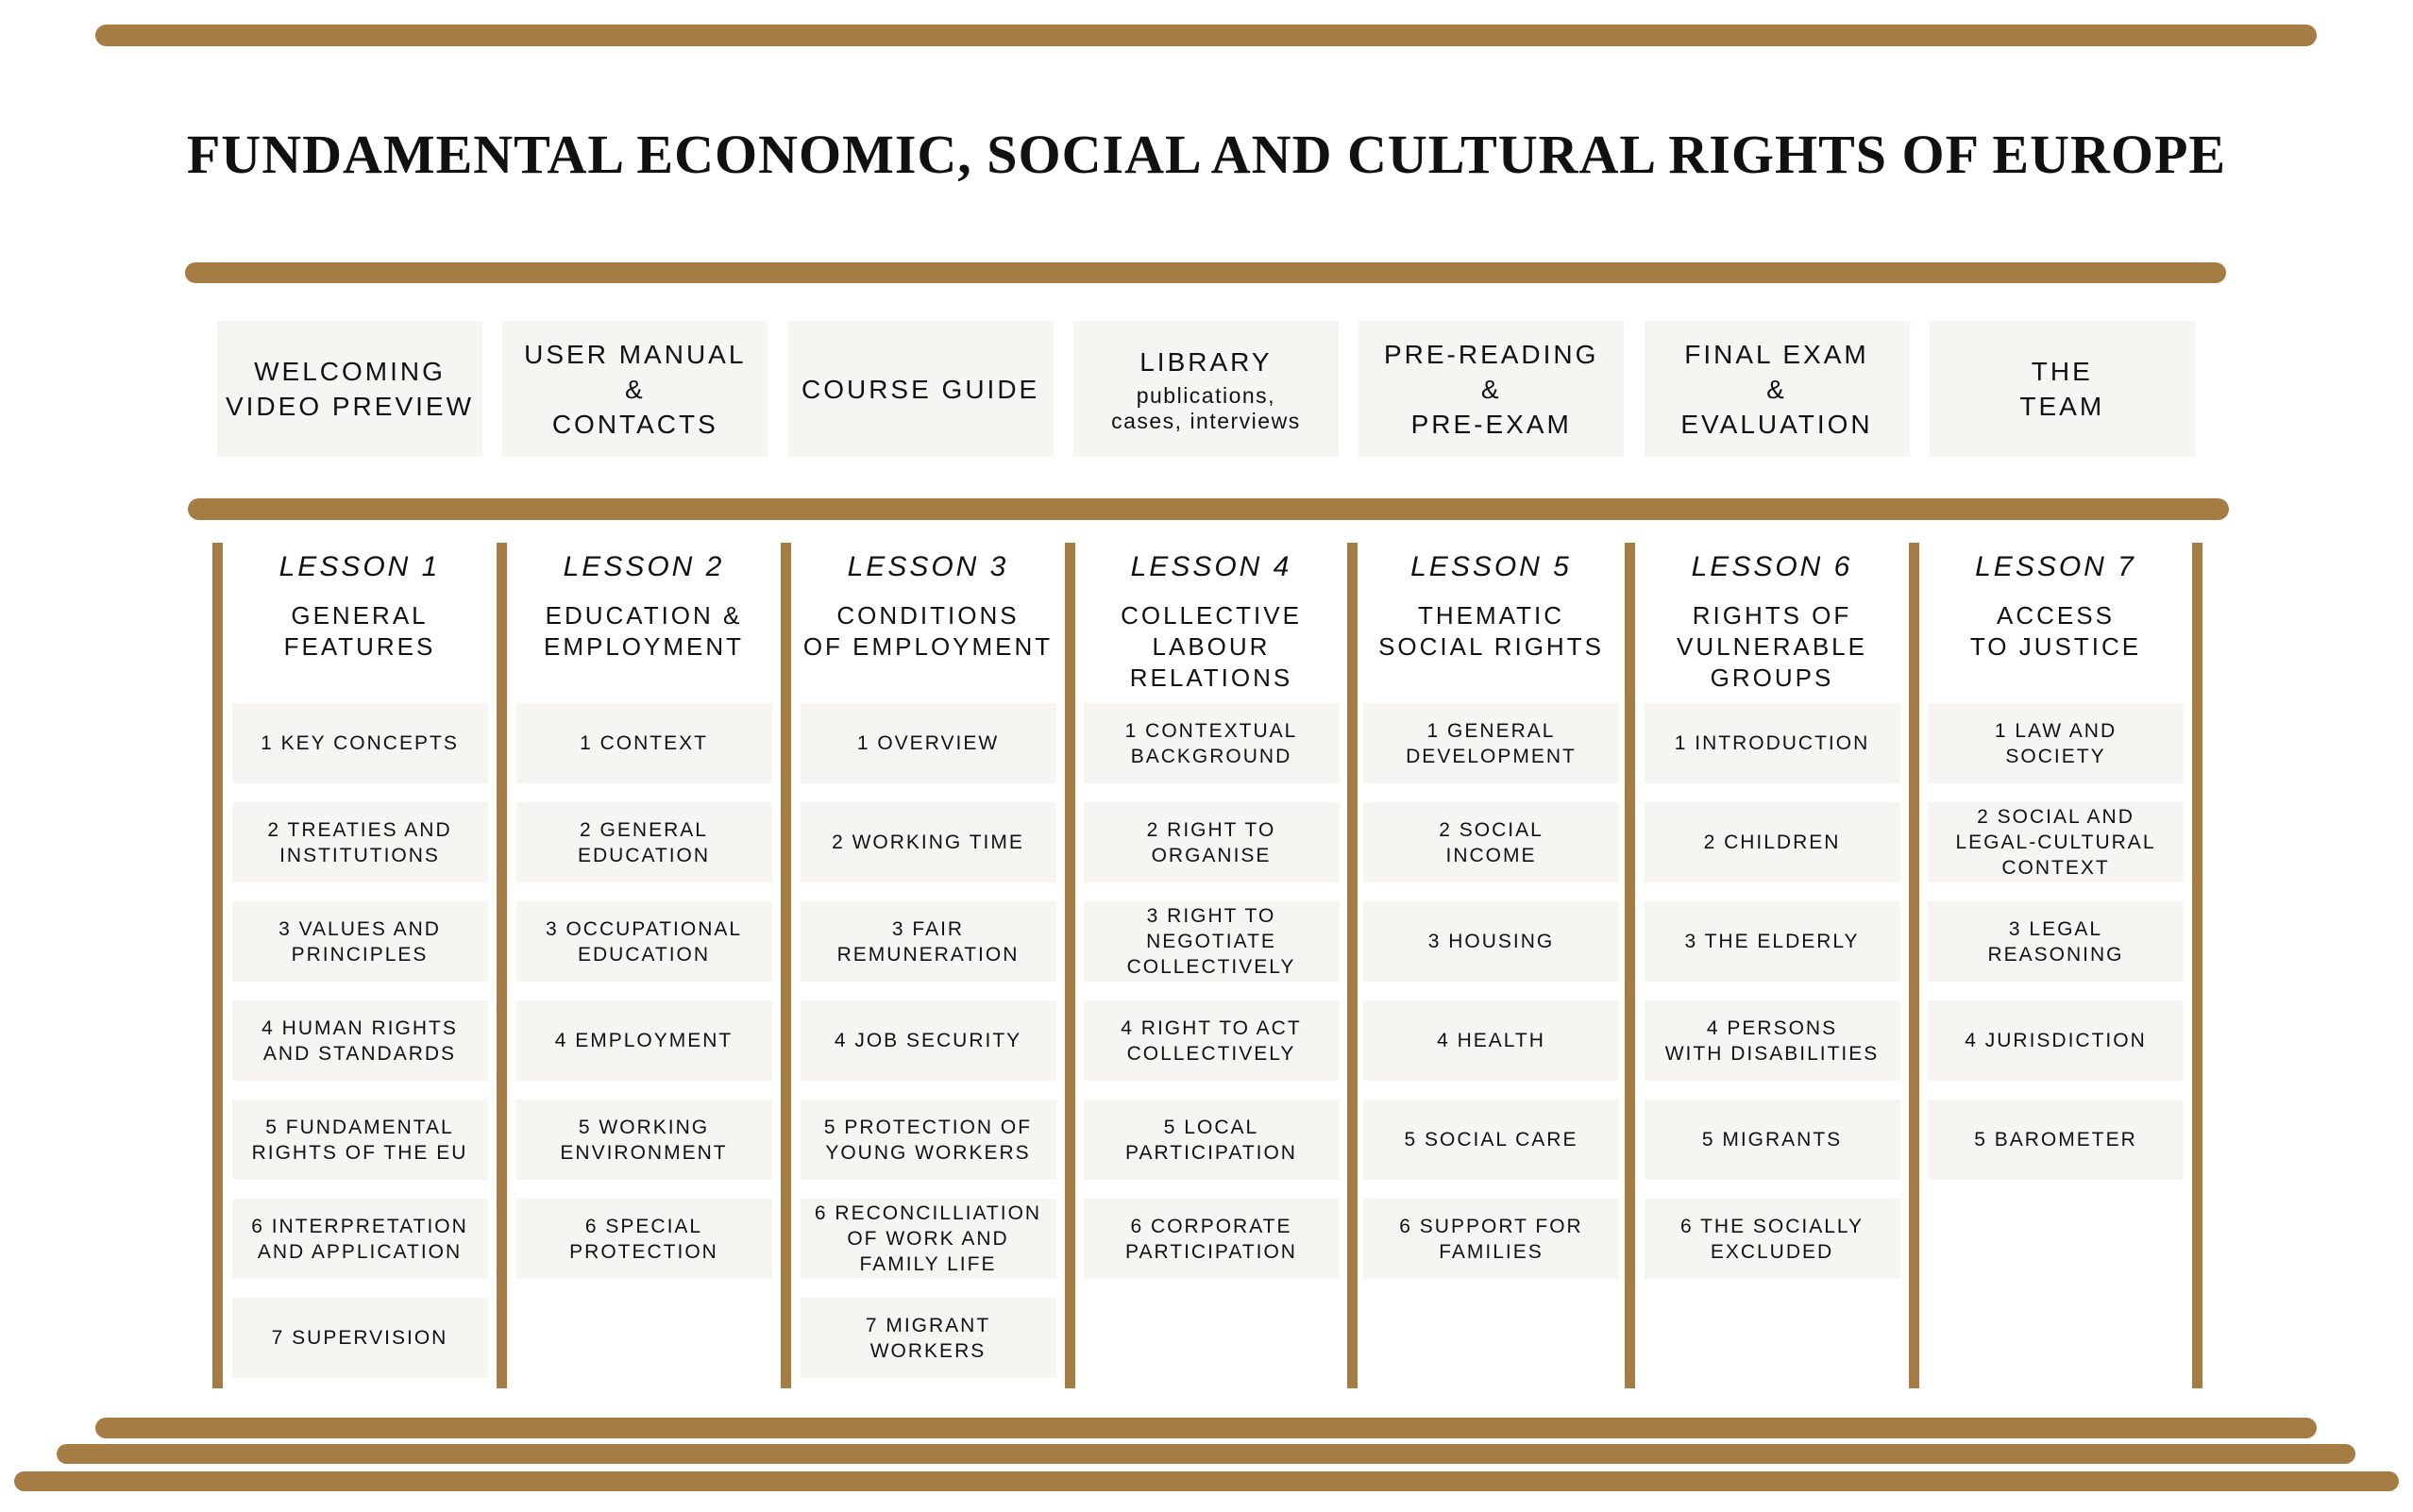 The image size is (2413, 1512). I want to click on lesson-topic-item: 5 WORKING ENVIRONMENT, so click(643, 1140).